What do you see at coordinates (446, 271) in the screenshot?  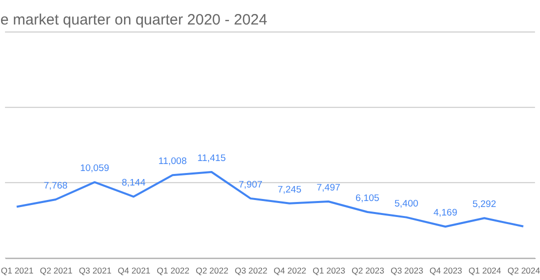 I see `x-tick-label: Q4 2023` at bounding box center [446, 271].